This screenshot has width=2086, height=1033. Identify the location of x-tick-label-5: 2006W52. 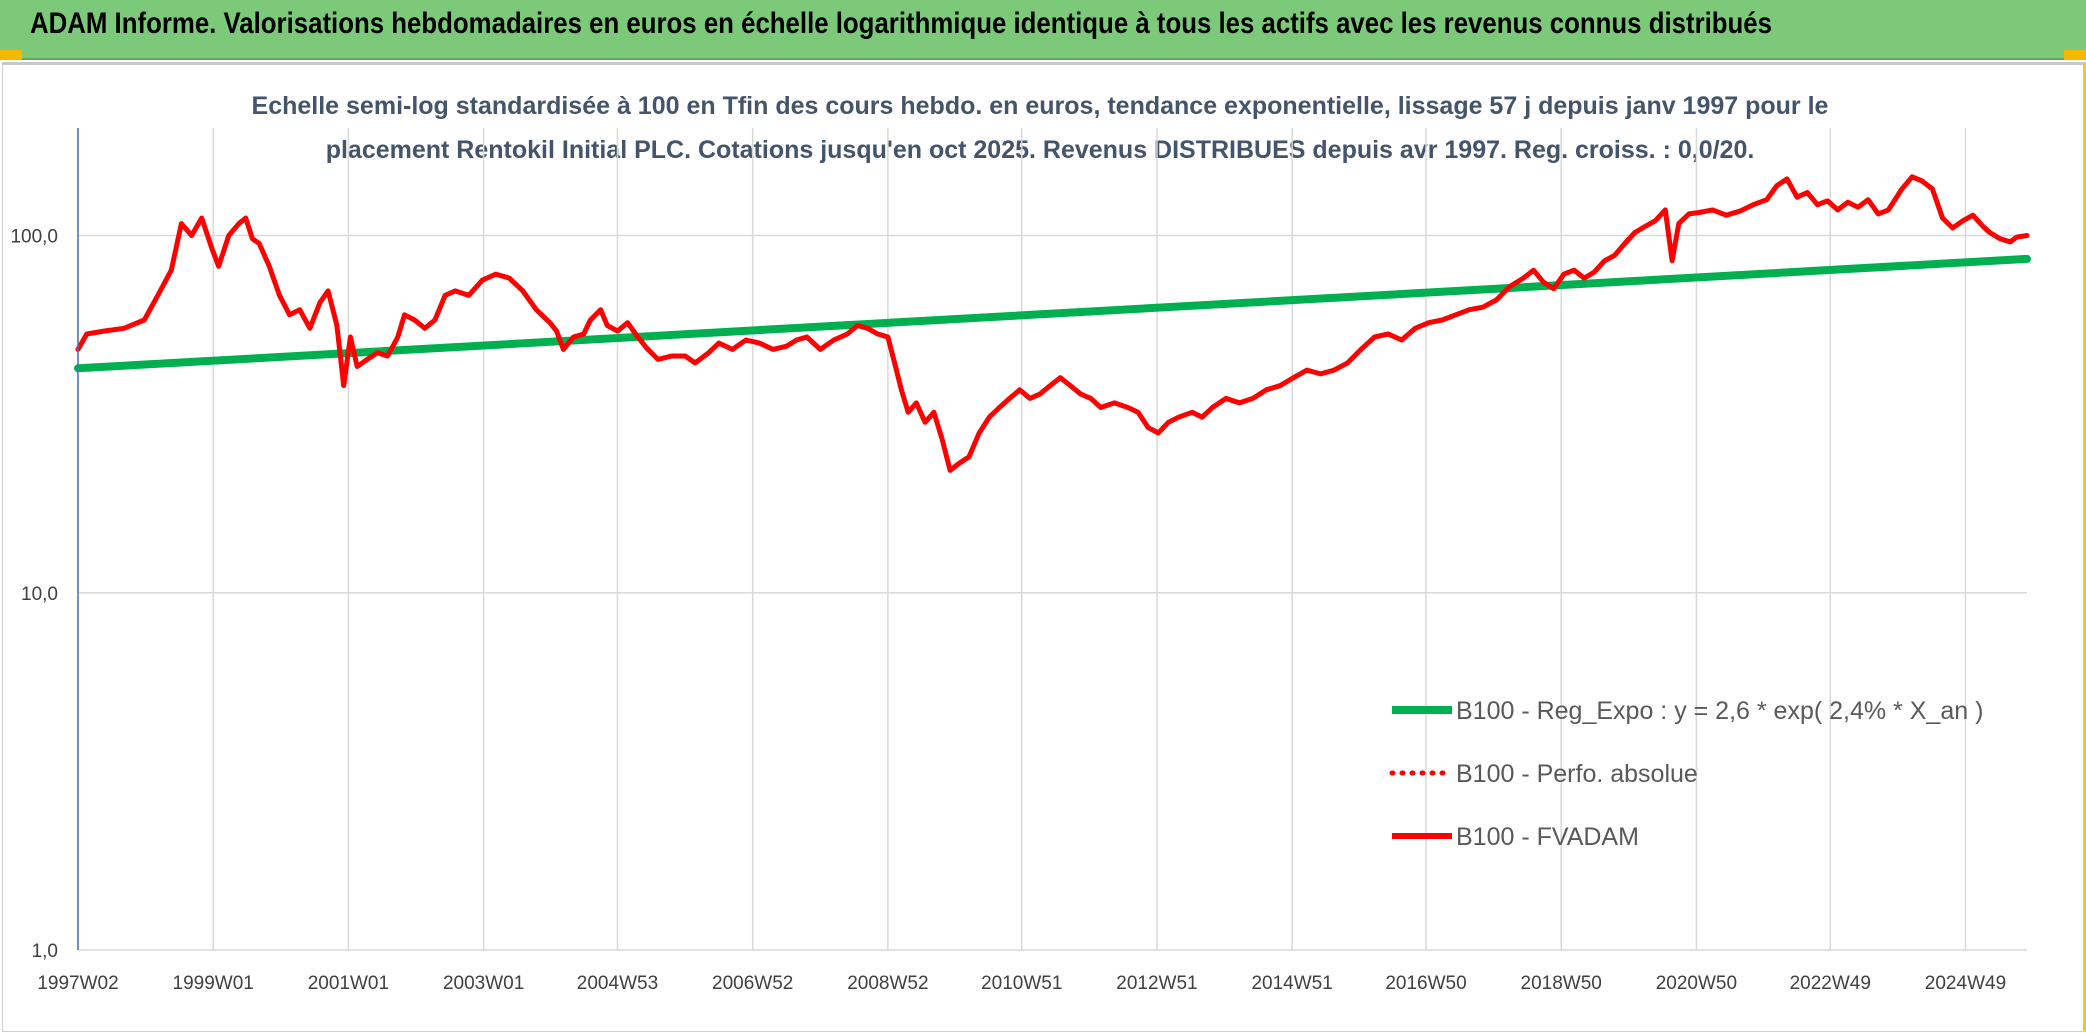
(752, 983).